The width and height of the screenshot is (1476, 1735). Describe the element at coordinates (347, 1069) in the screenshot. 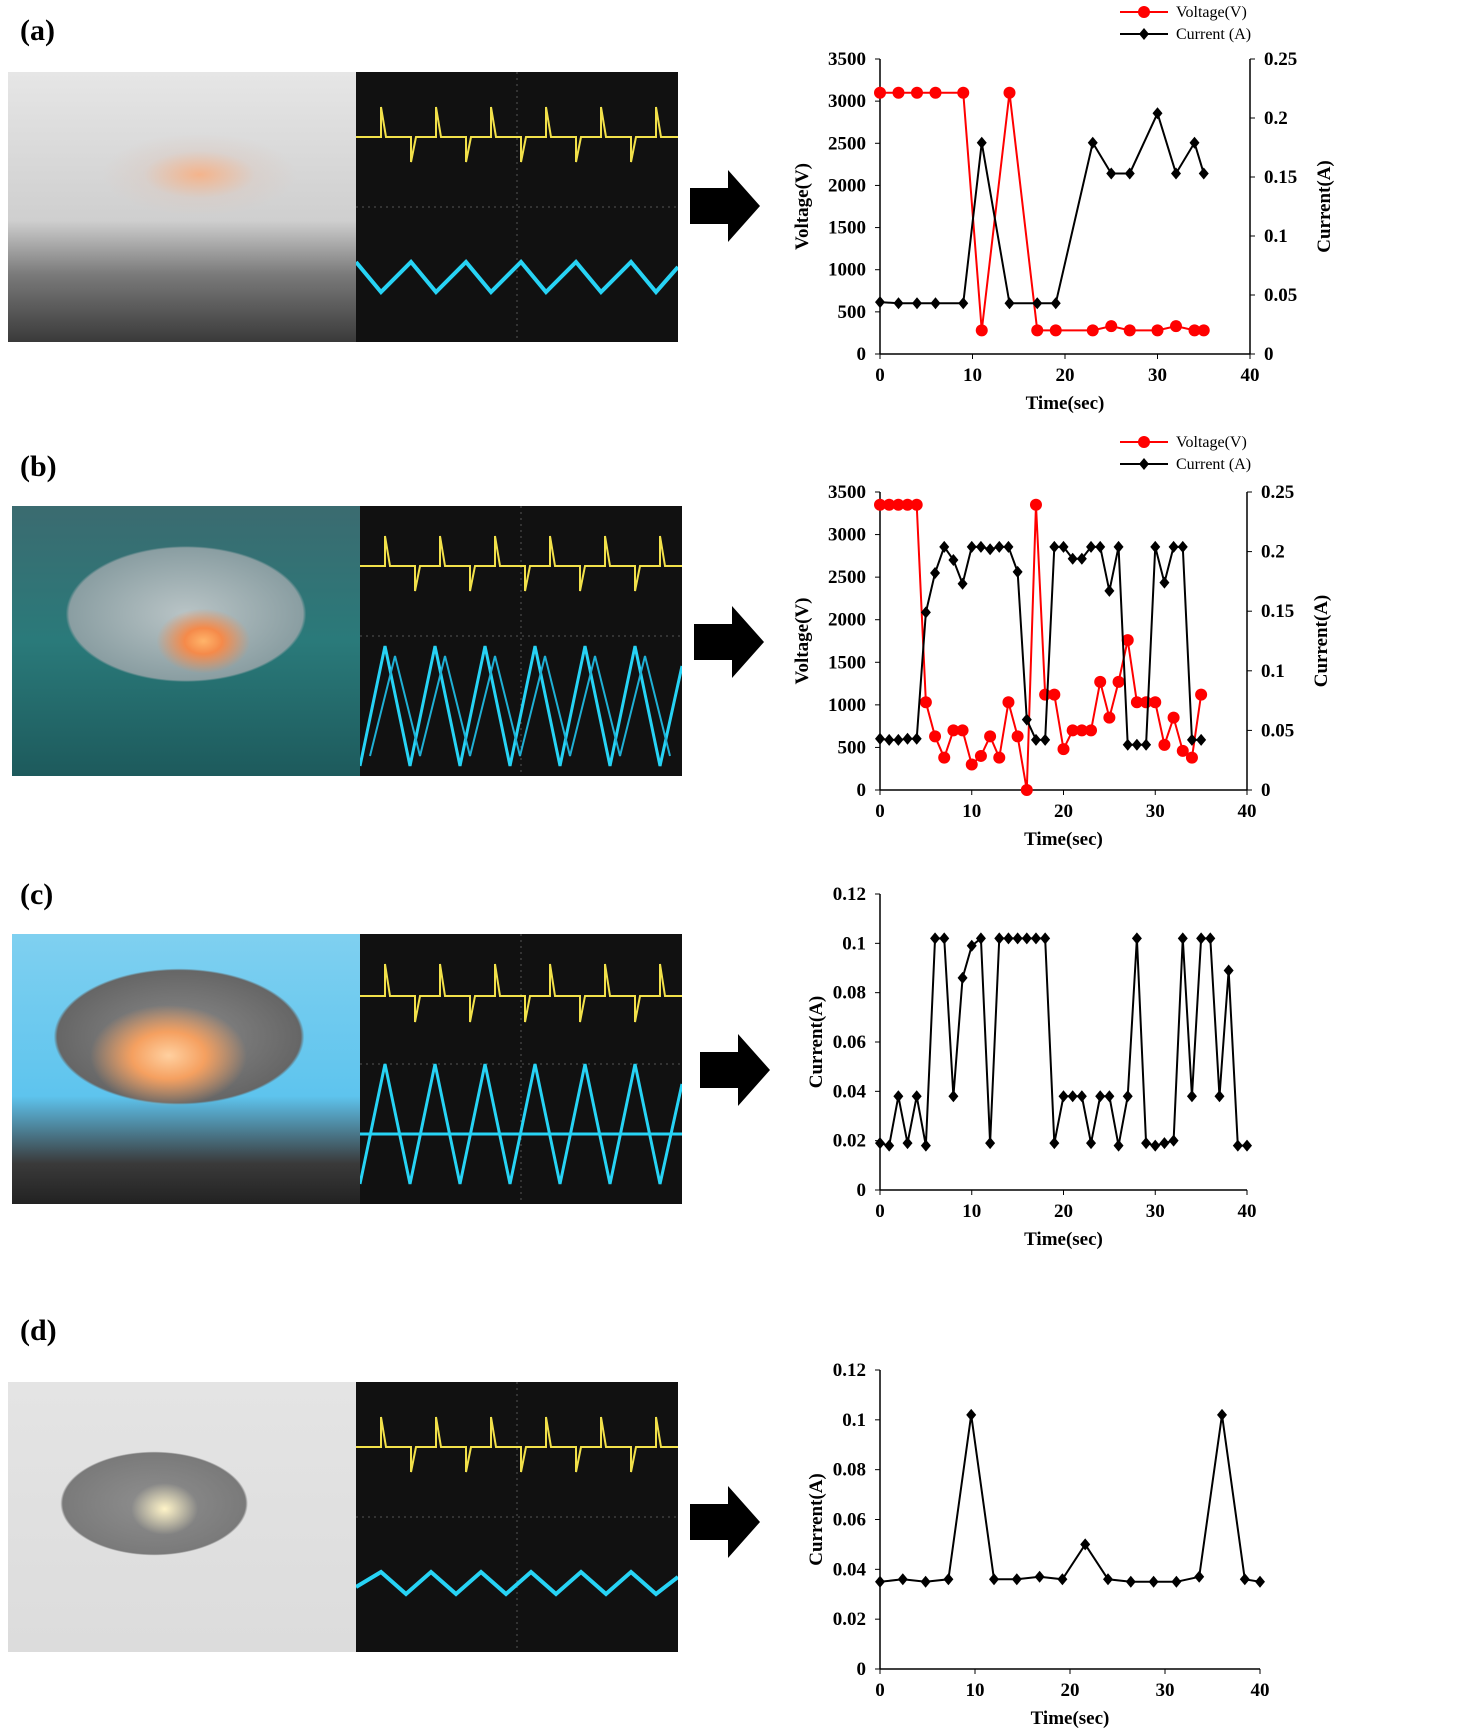

I see `plasma-photo-c` at that location.